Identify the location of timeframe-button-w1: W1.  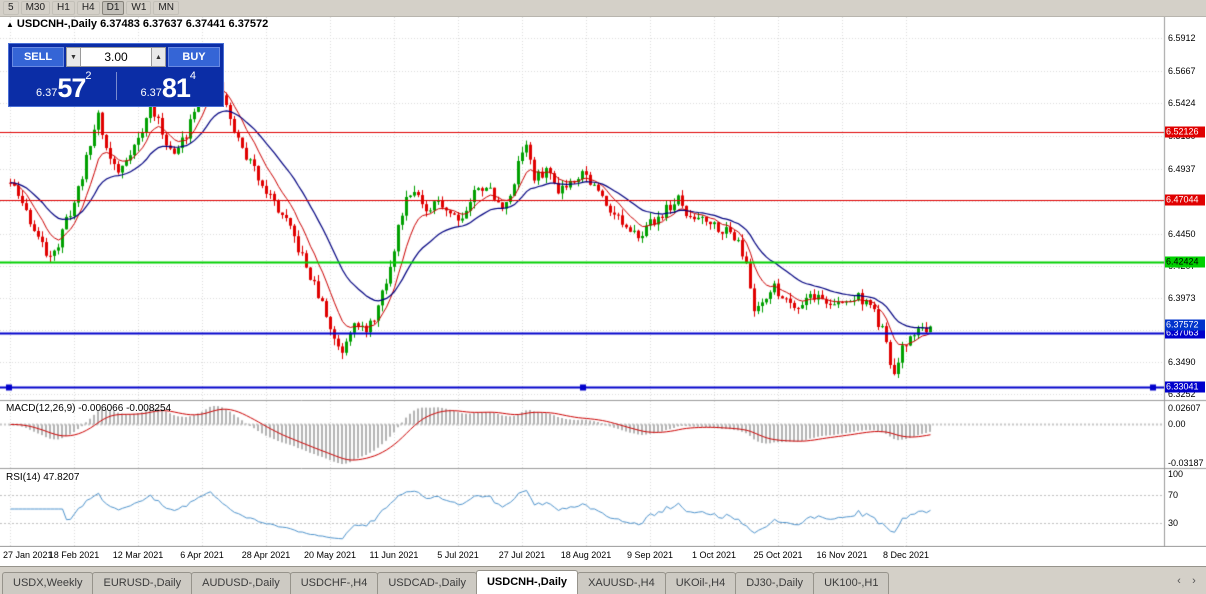
(139, 8).